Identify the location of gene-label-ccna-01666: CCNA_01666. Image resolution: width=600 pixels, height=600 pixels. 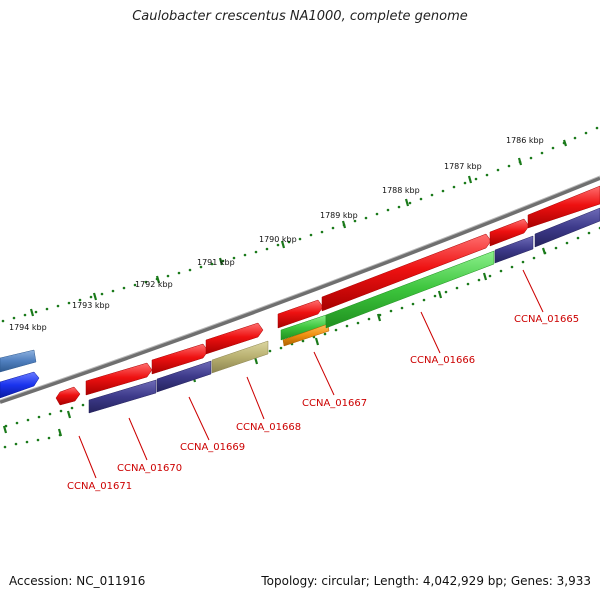
(442, 360).